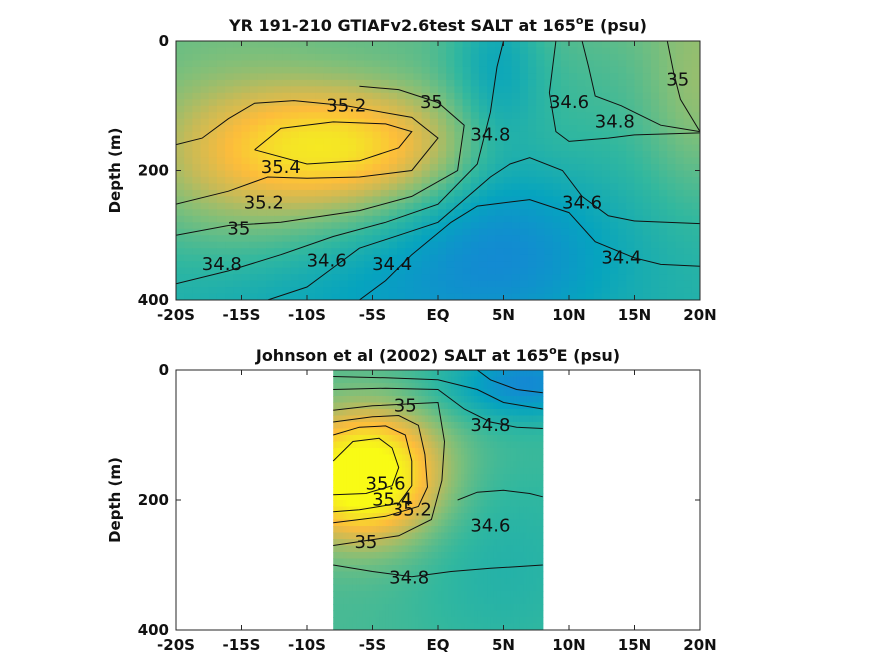  Describe the element at coordinates (386, 483) in the screenshot. I see `contour-label: 35.6` at that location.